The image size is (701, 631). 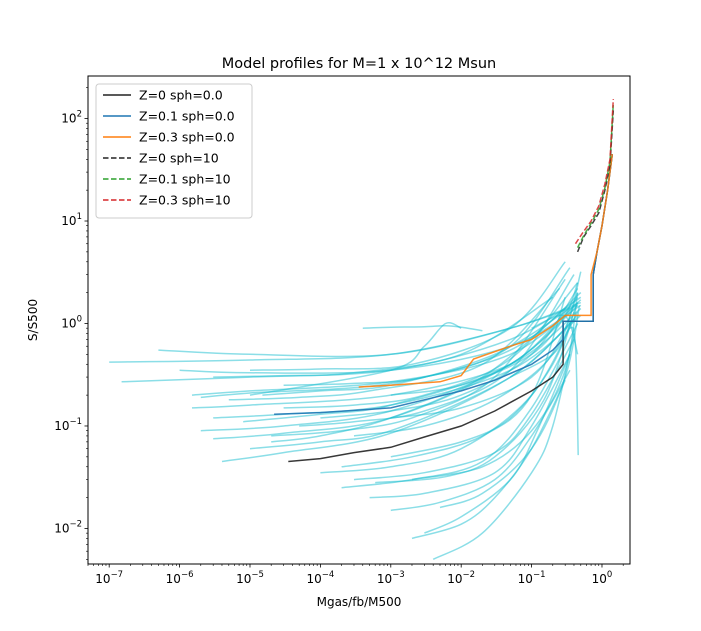 I want to click on x-tick-label: 10⁻⁶, so click(x=180, y=578).